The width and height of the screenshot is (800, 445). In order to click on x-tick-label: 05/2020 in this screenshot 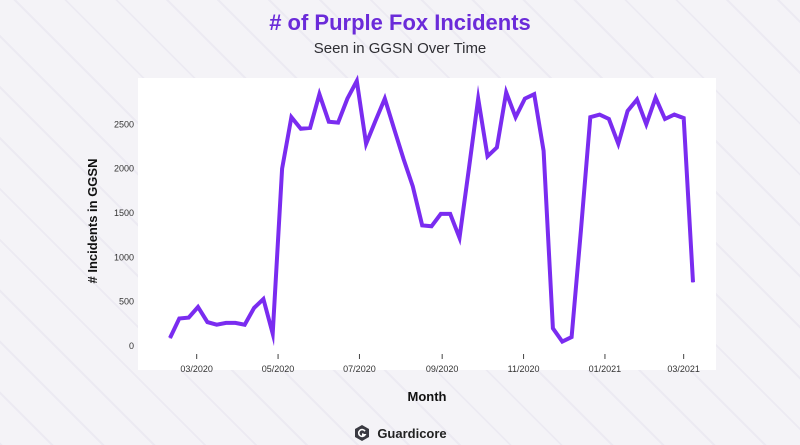, I will do `click(278, 369)`.